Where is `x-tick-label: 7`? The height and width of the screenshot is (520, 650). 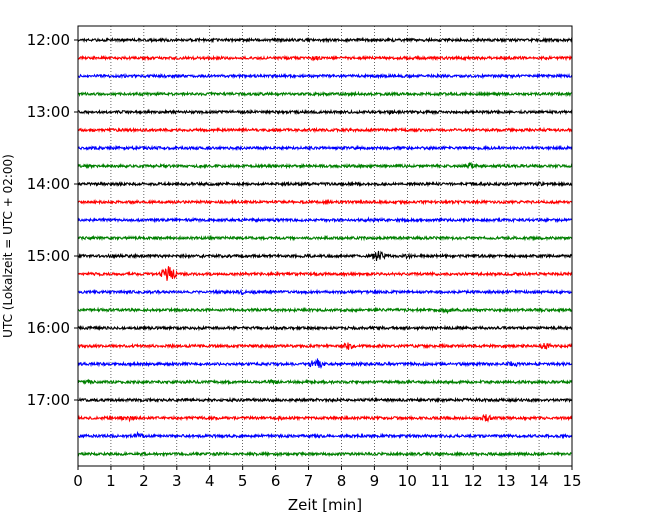 x-tick-label: 7 is located at coordinates (309, 481).